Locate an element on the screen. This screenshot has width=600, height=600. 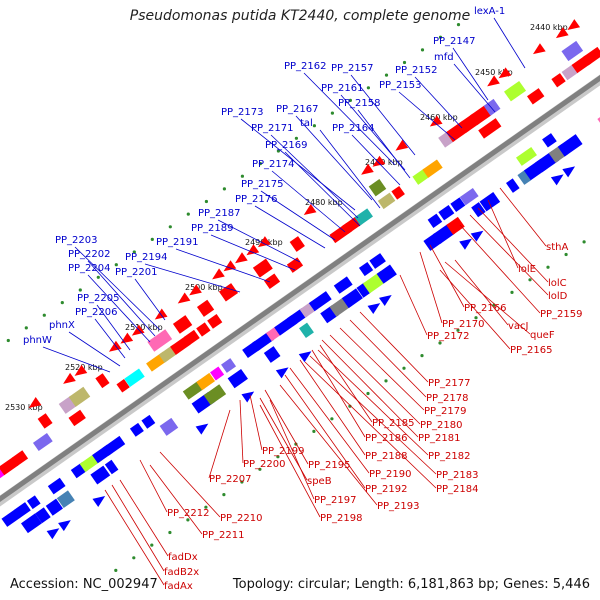
forward-gene-label: PP_2153 is located at coordinates (400, 85).